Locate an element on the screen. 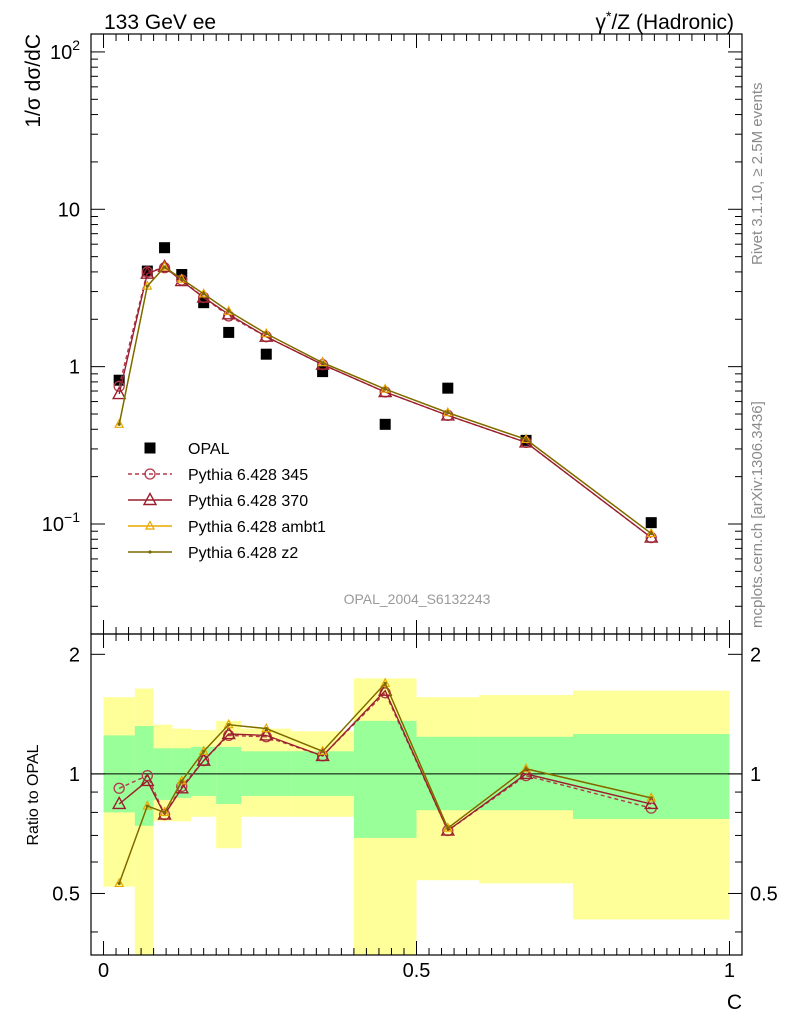 This screenshot has height=1024, width=786. point-p345 is located at coordinates (119, 788).